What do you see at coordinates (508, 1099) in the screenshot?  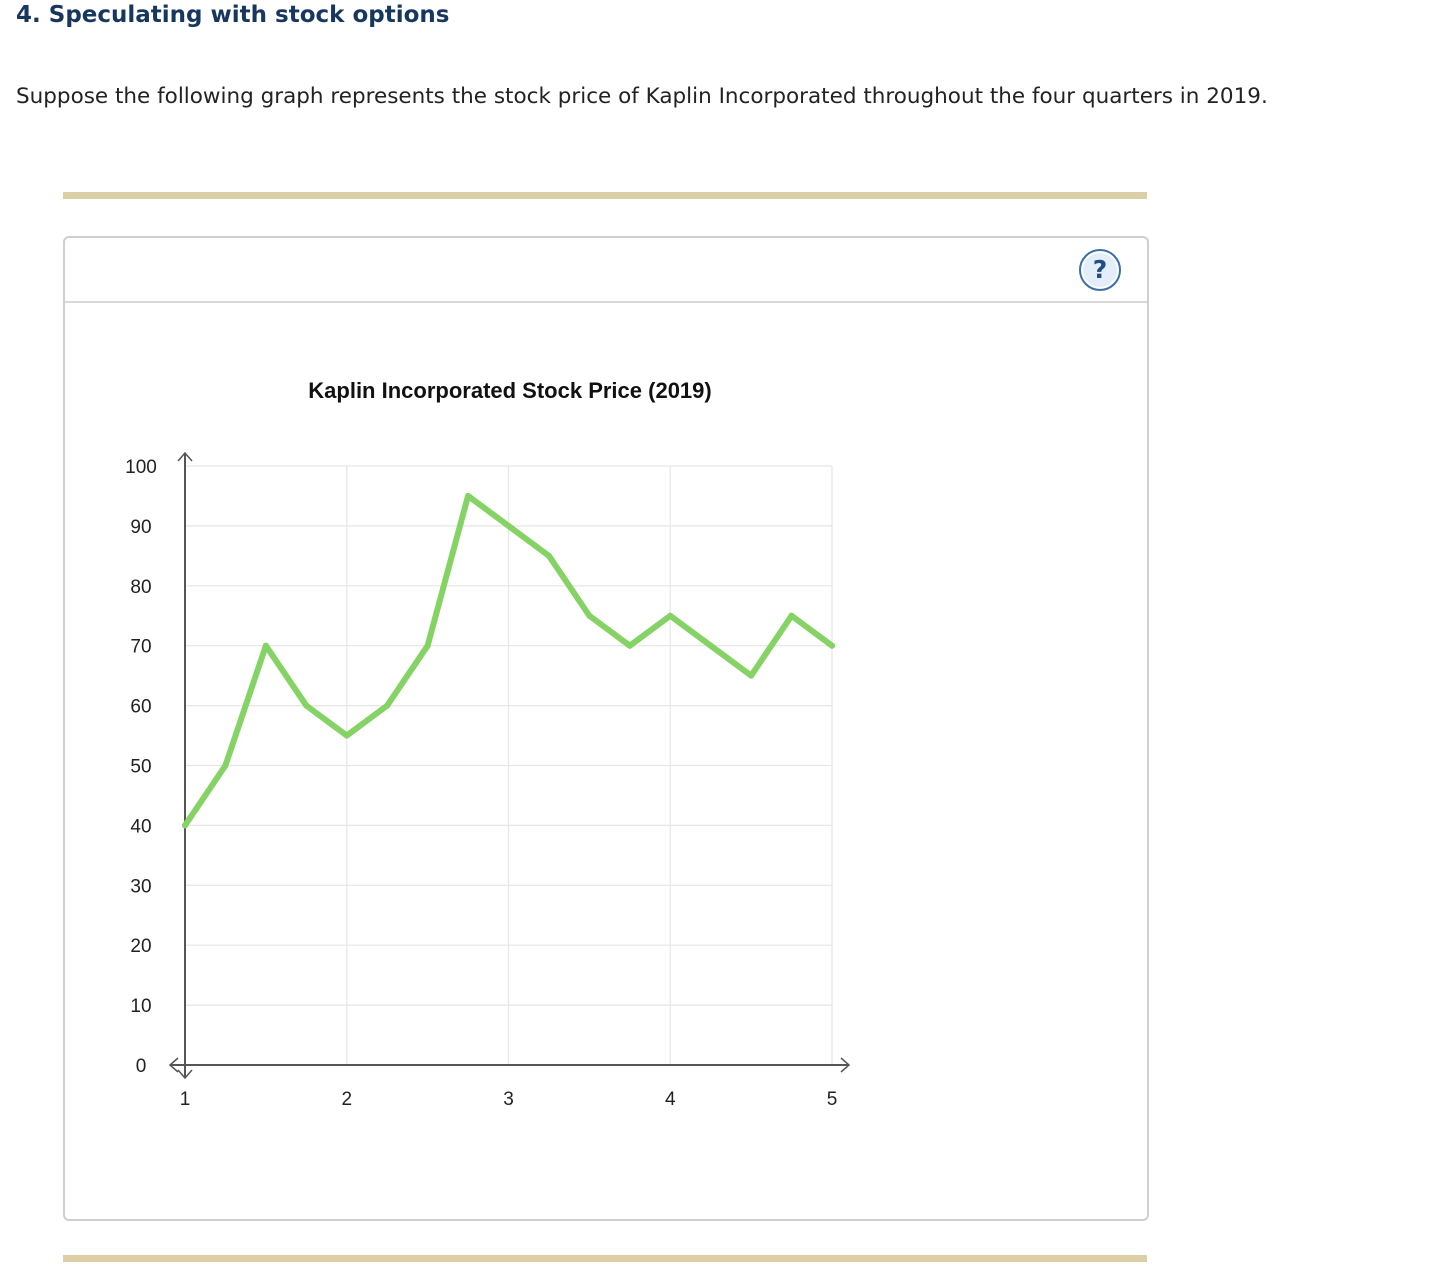 I see `x-tick-label: 3` at bounding box center [508, 1099].